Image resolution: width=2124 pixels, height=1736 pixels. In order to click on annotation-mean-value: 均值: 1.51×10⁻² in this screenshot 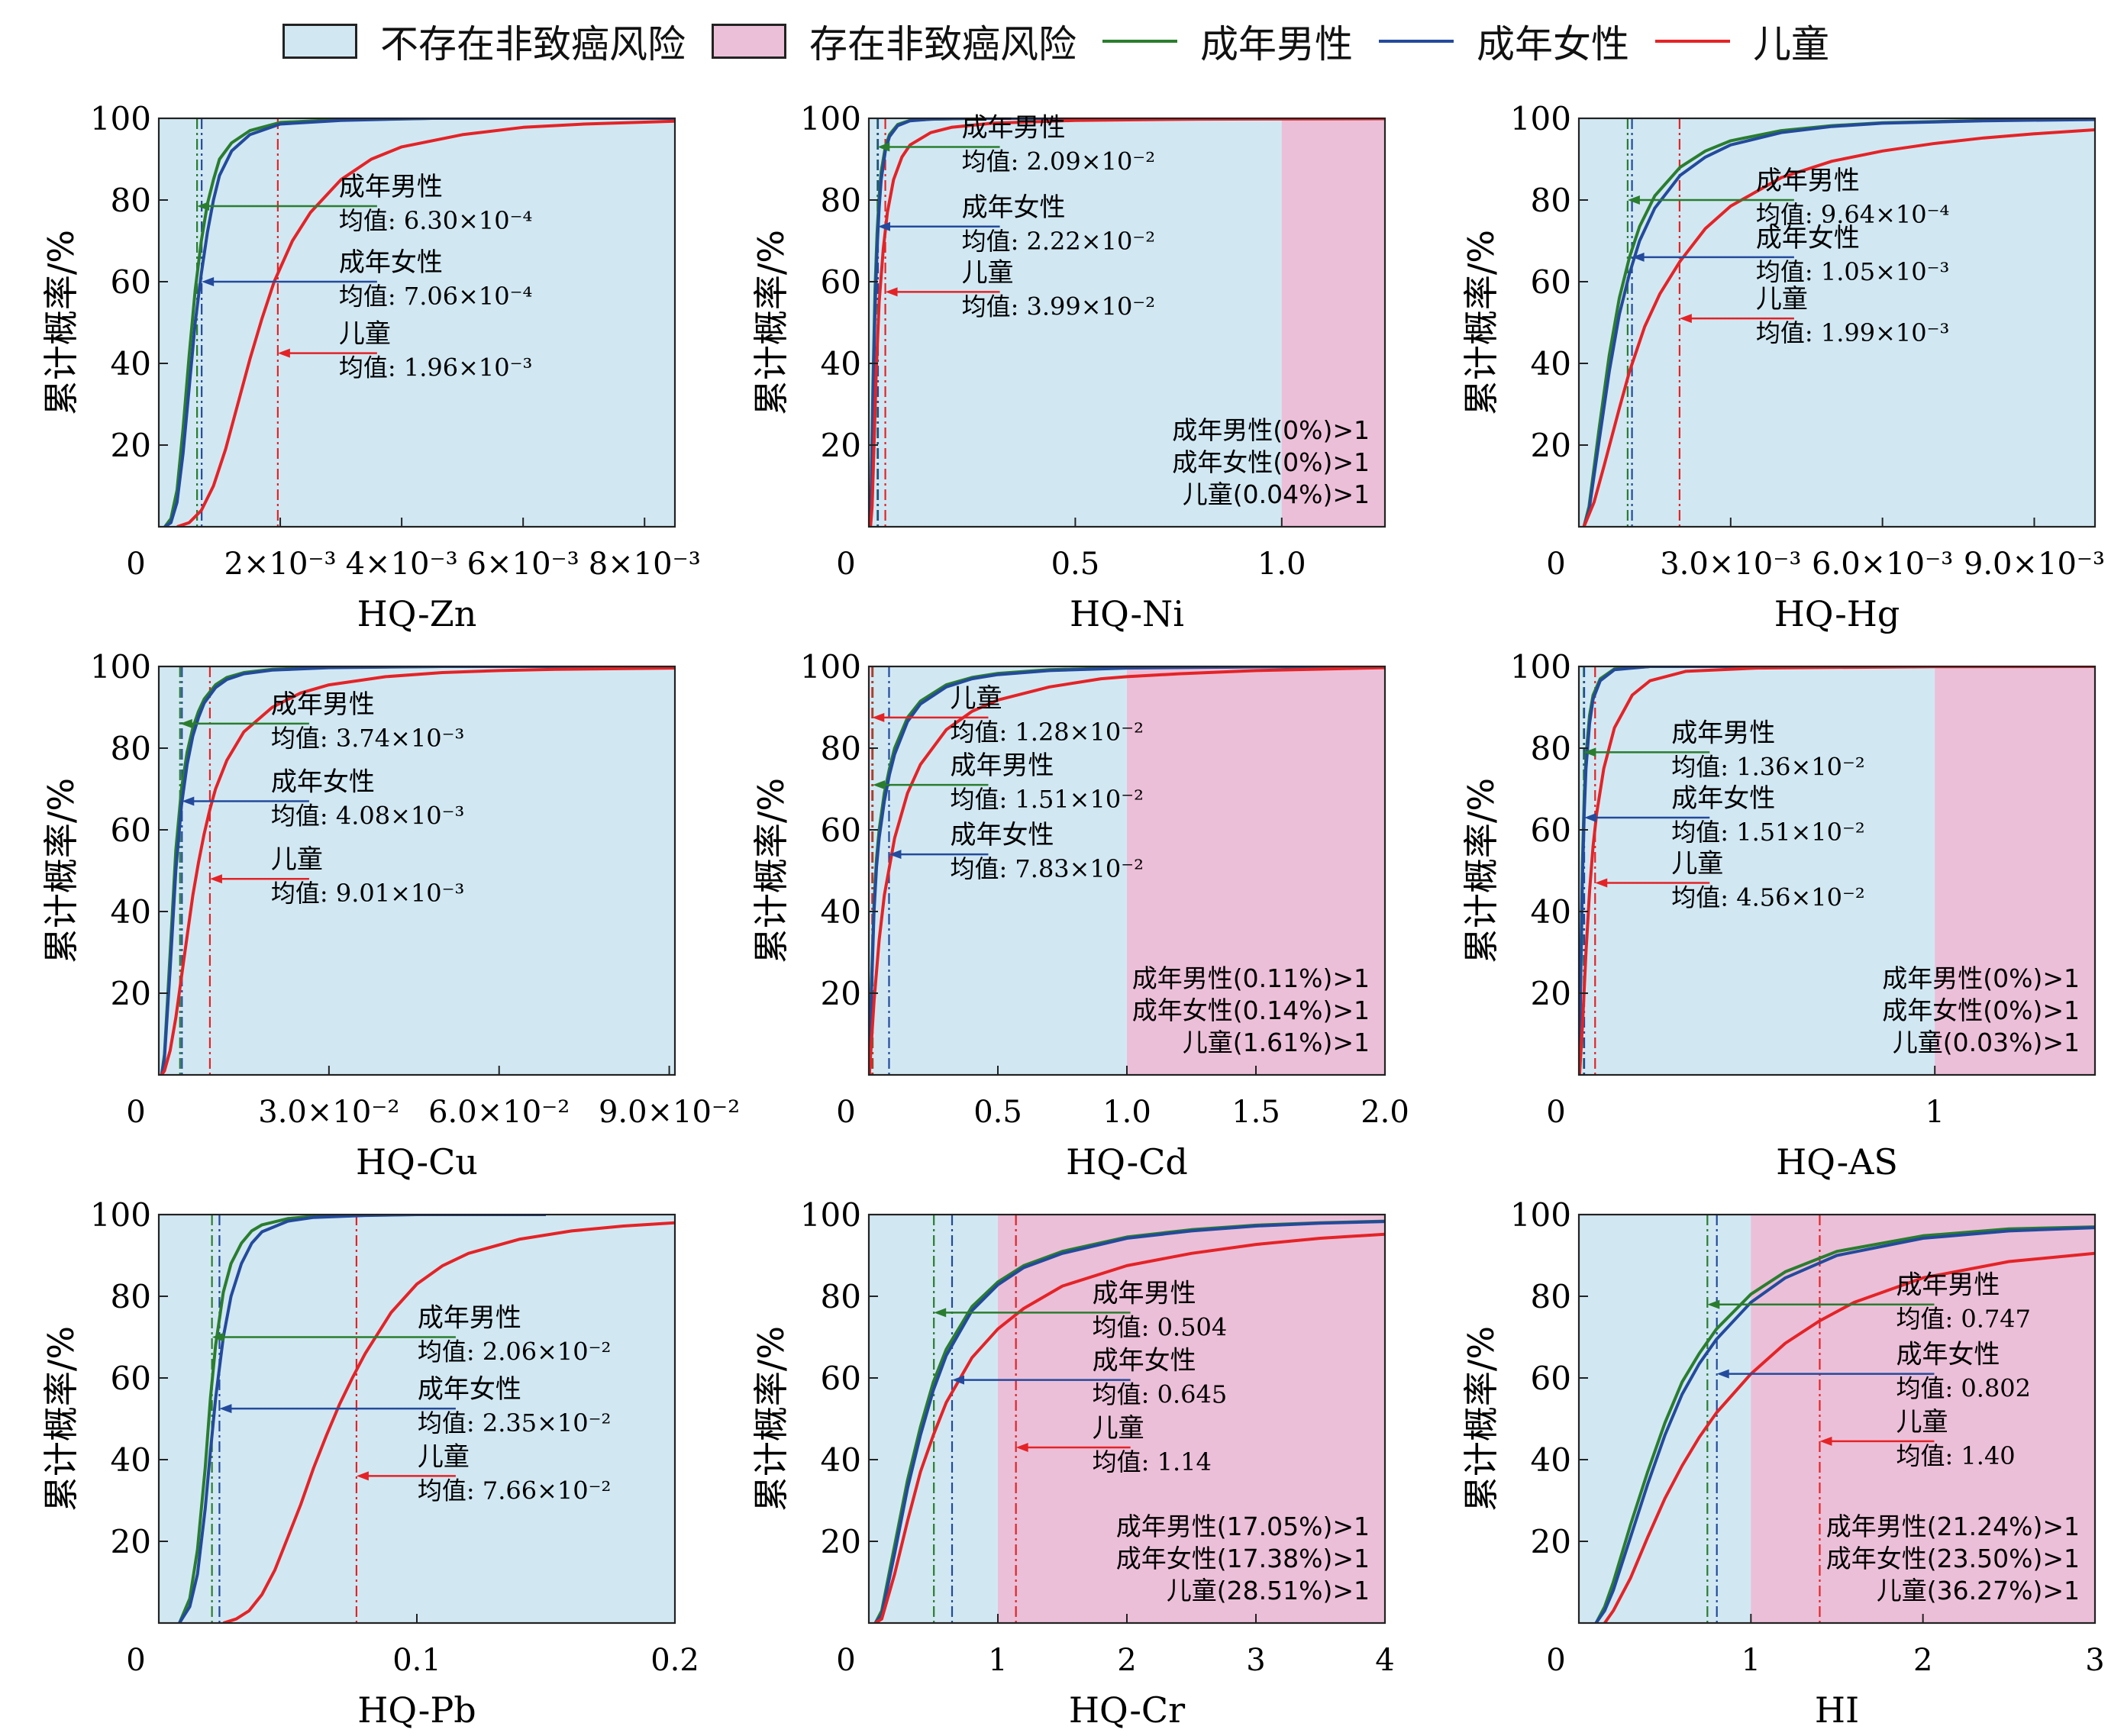, I will do `click(1046, 800)`.